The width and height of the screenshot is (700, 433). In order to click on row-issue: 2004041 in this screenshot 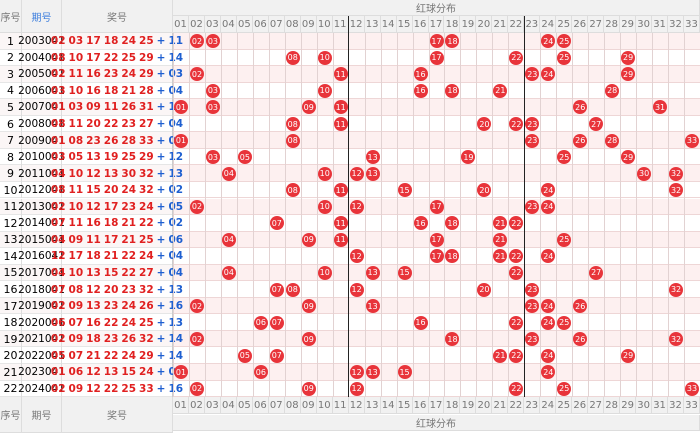, I will do `click(41, 58)`.